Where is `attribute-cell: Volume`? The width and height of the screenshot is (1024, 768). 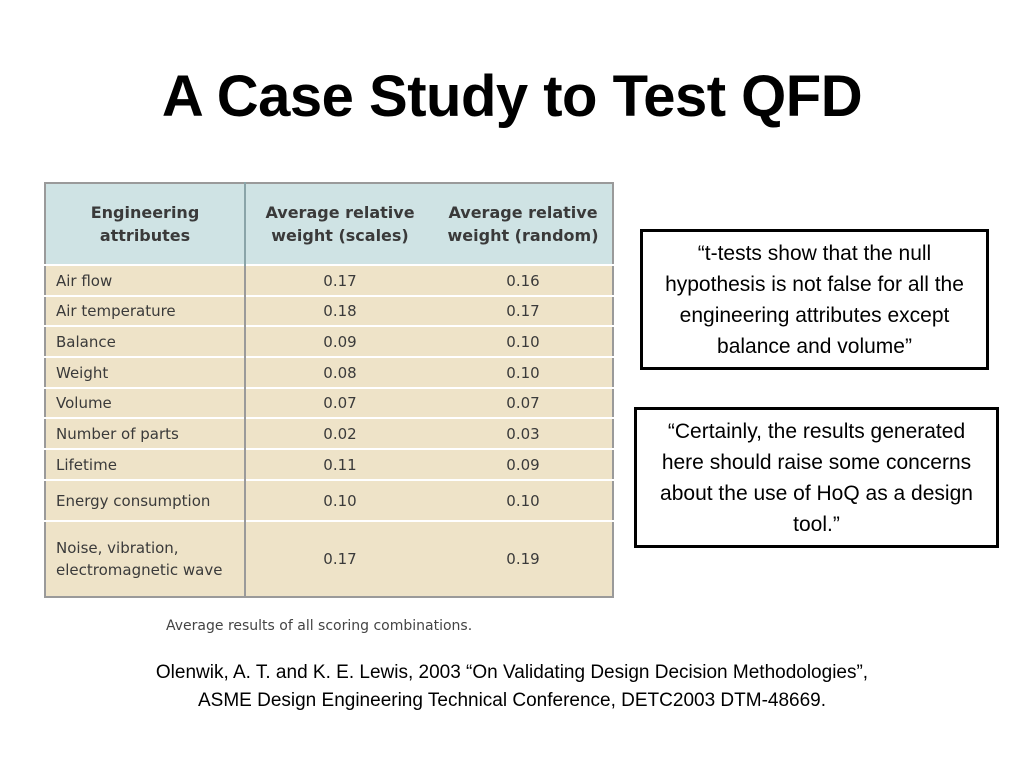 attribute-cell: Volume is located at coordinates (145, 402).